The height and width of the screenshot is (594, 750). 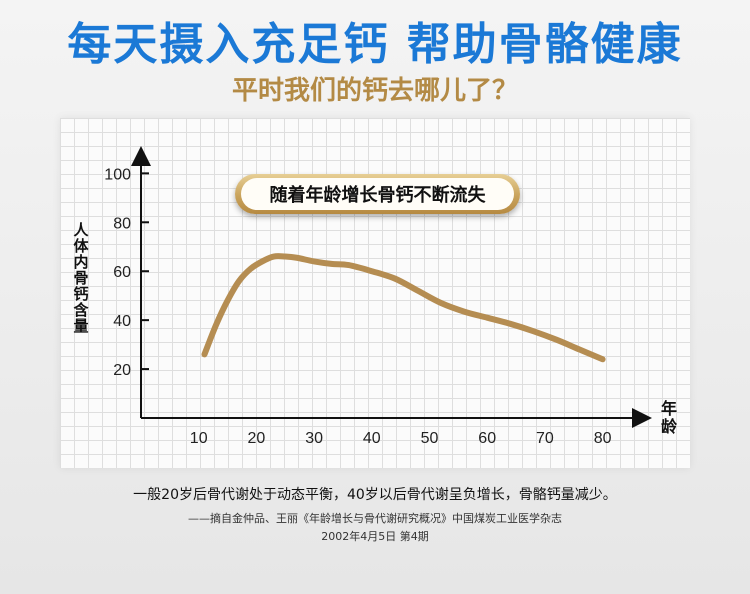 What do you see at coordinates (487, 438) in the screenshot?
I see `x-tick-label: 60` at bounding box center [487, 438].